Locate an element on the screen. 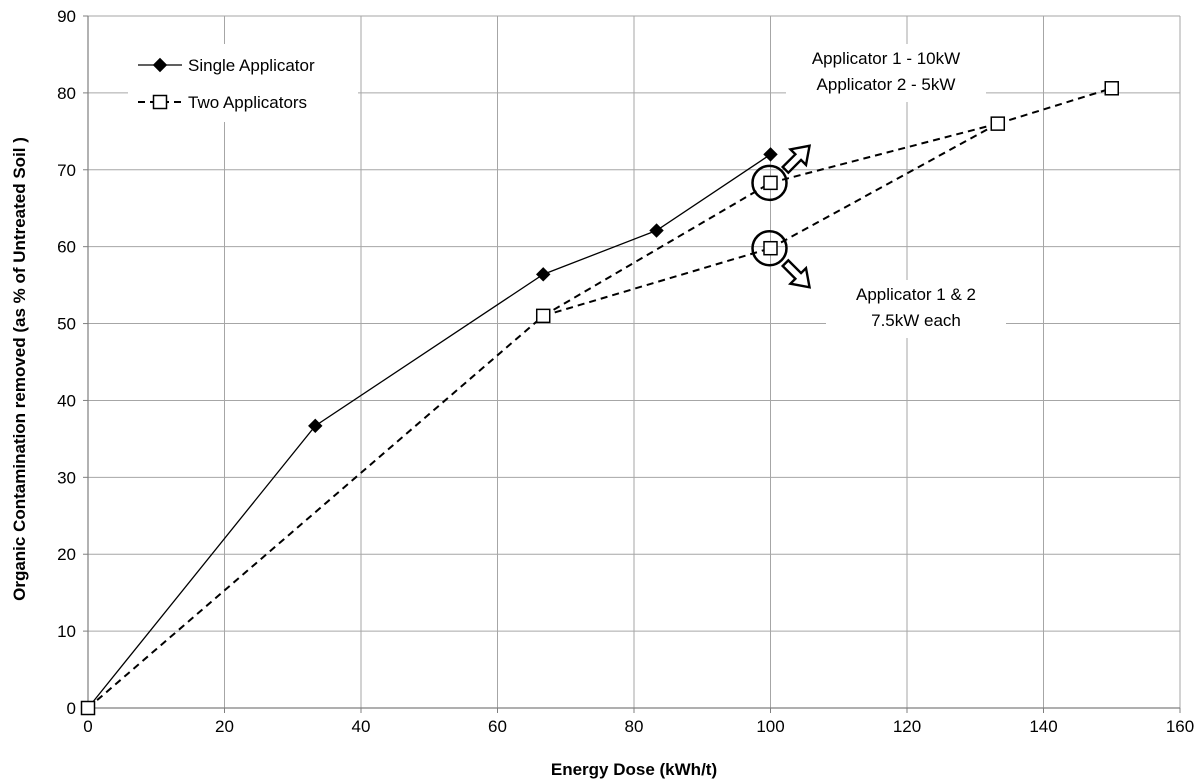  x-tick-label: 60 is located at coordinates (497, 726).